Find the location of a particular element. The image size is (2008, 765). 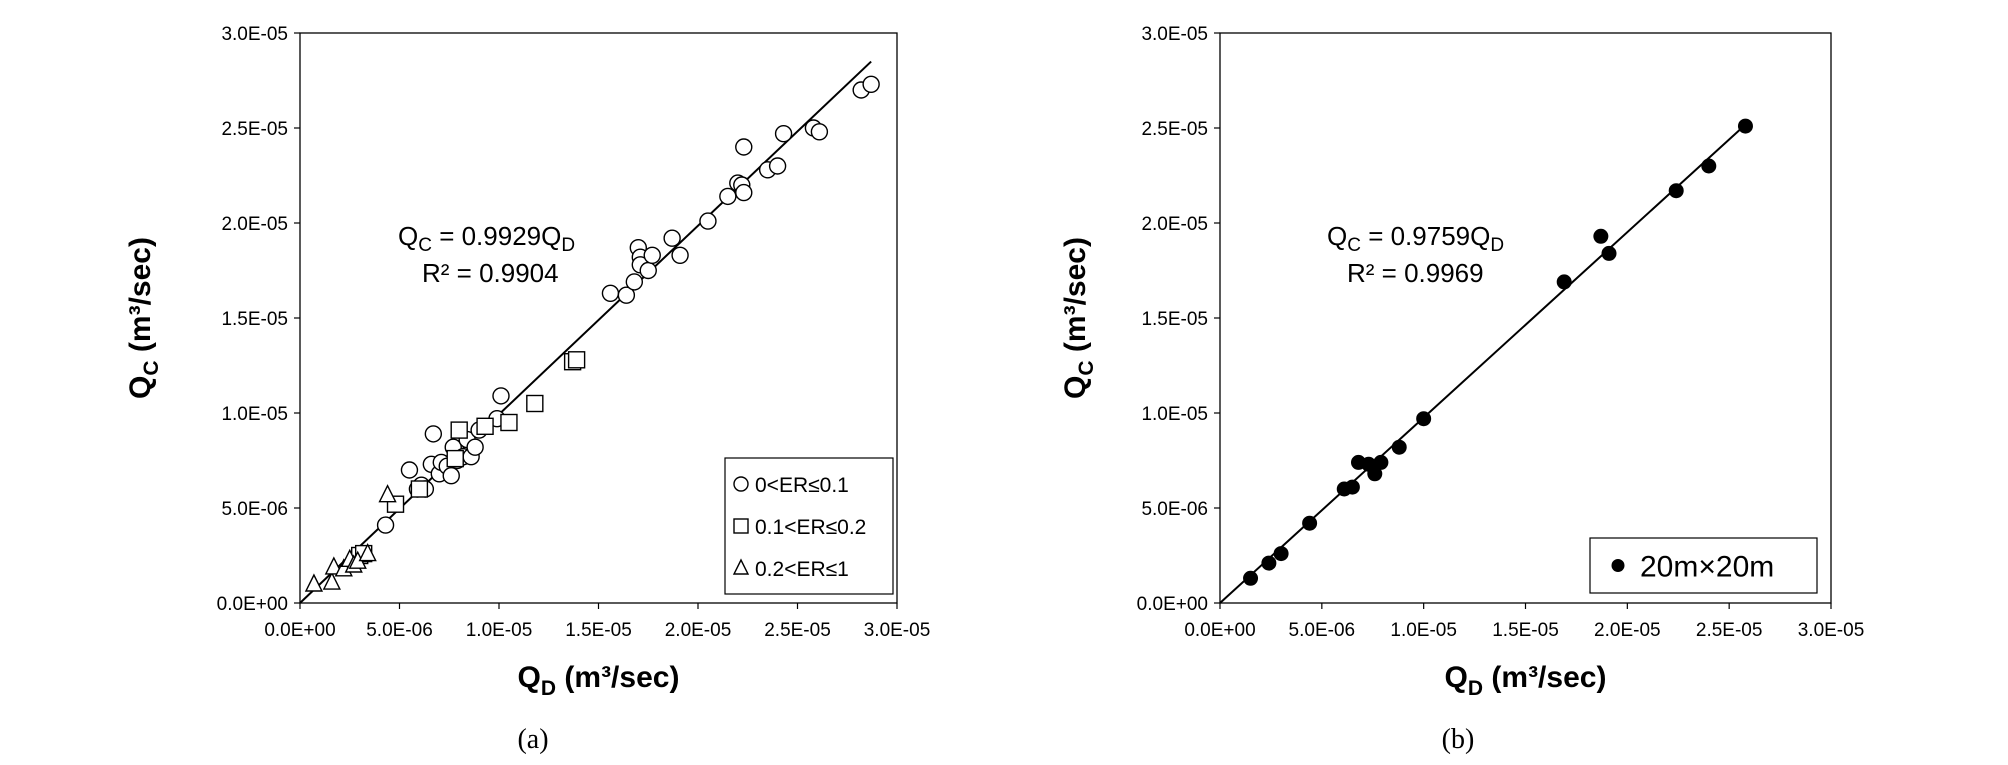

fit-equation: QC = 0.9759QD is located at coordinates (1415, 238).